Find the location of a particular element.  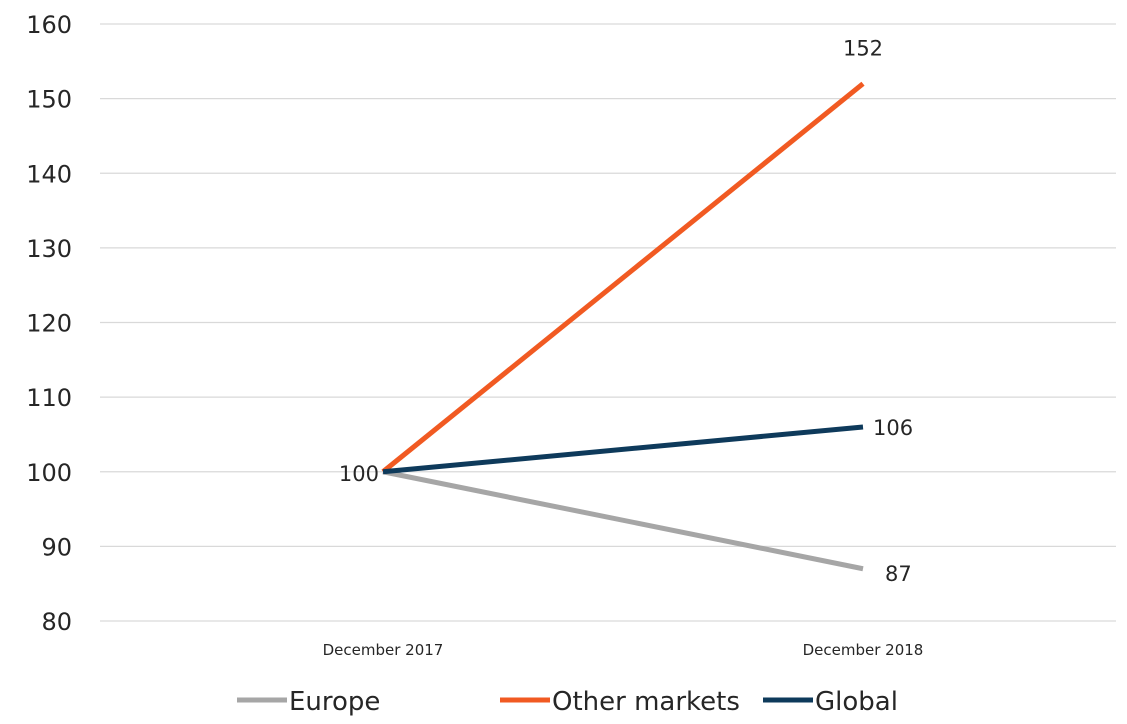

y-axis-ticks: 80 90 100 110 120 130 140 150 160 is located at coordinates (49, 323).